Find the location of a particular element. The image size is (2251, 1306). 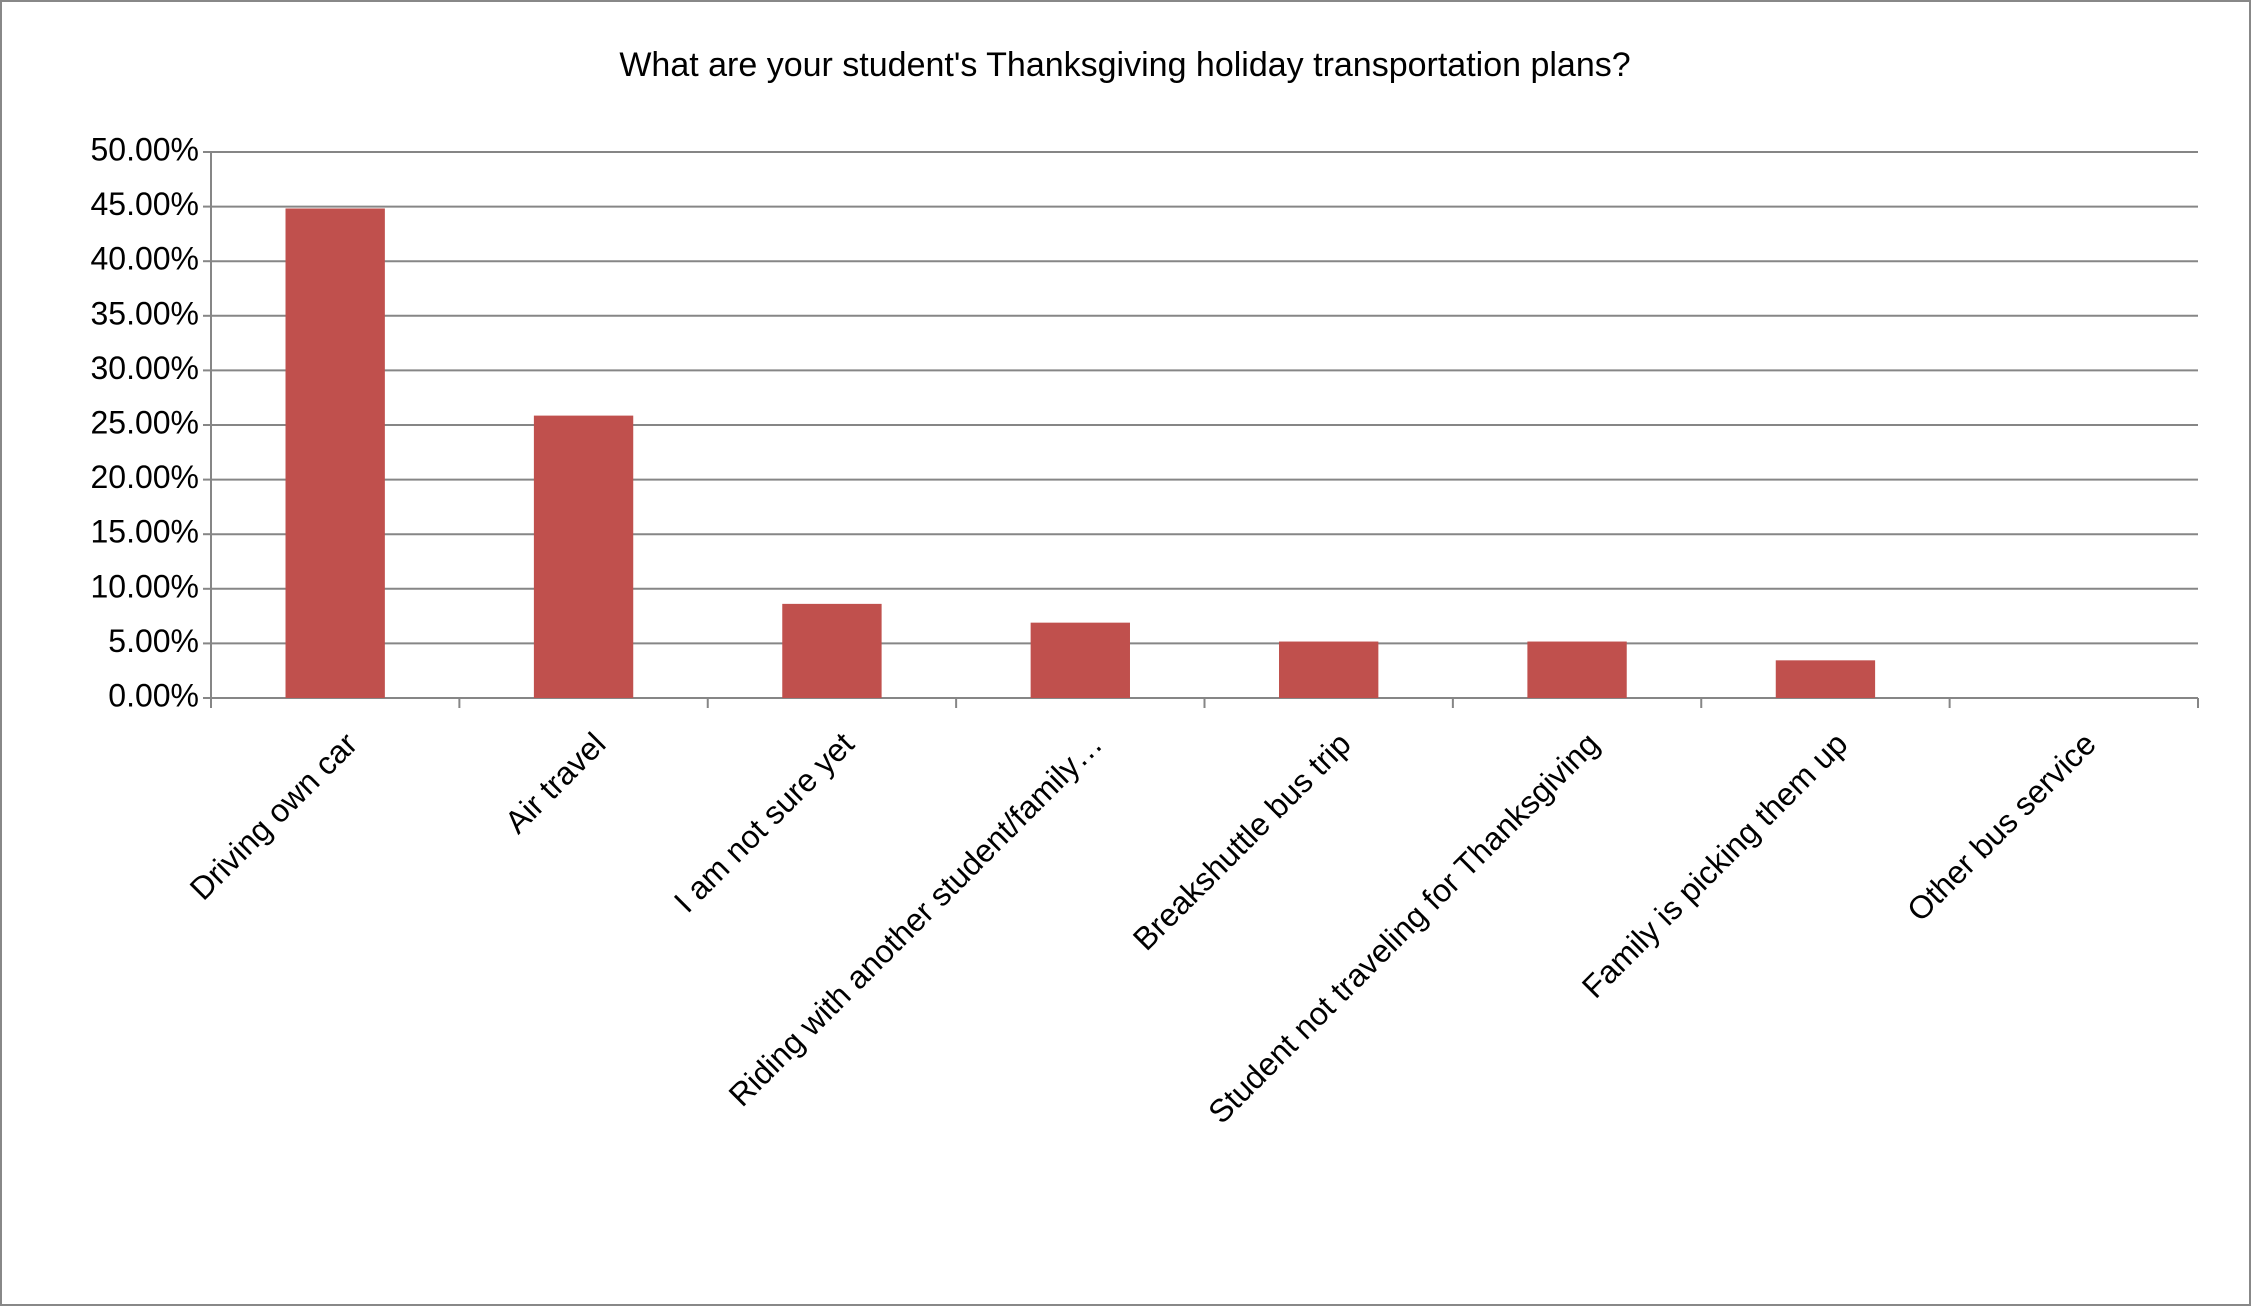

y-tick-label: 25.00% is located at coordinates (144, 422).